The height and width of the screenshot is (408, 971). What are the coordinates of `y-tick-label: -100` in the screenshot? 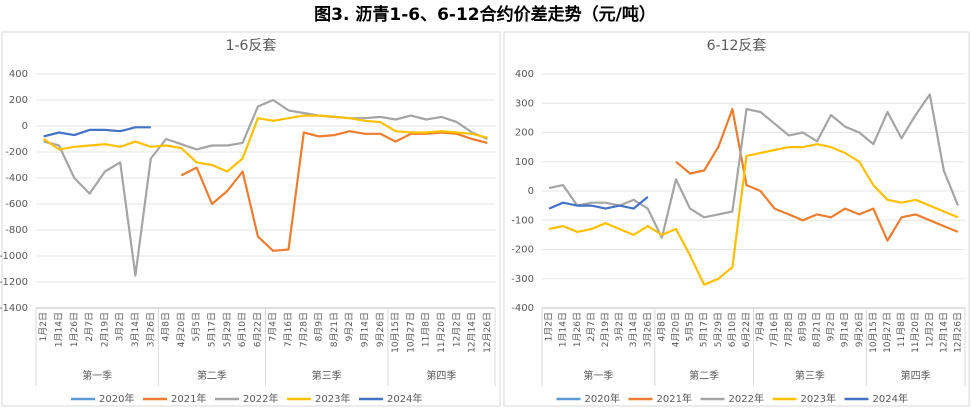 It's located at (522, 220).